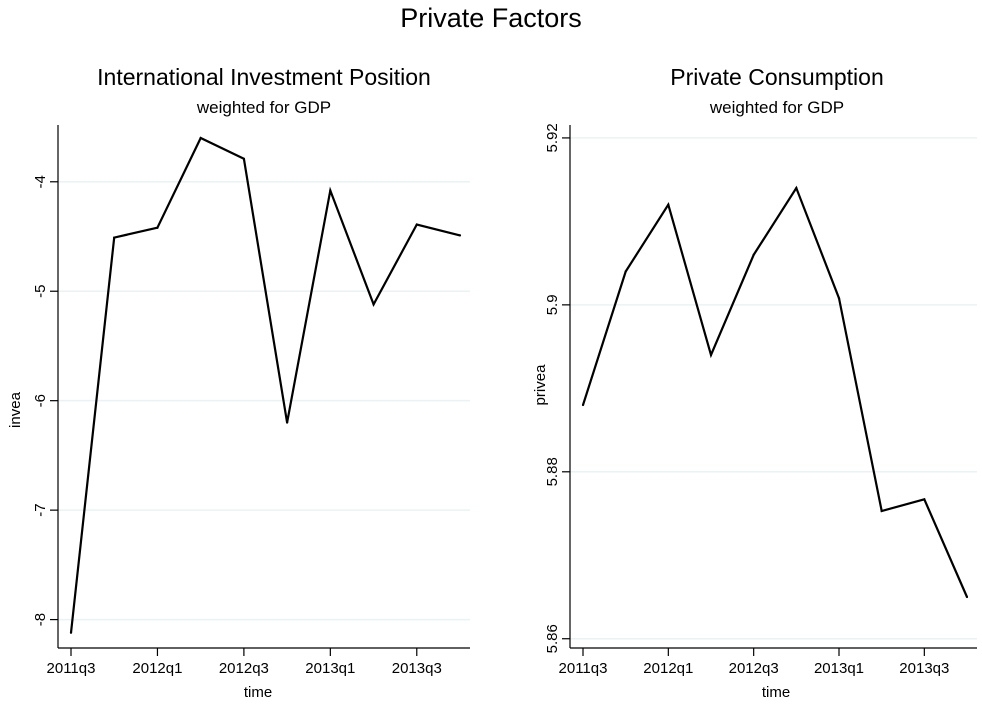 This screenshot has height=707, width=982. Describe the element at coordinates (491, 18) in the screenshot. I see `figure-title: Private Factors` at that location.